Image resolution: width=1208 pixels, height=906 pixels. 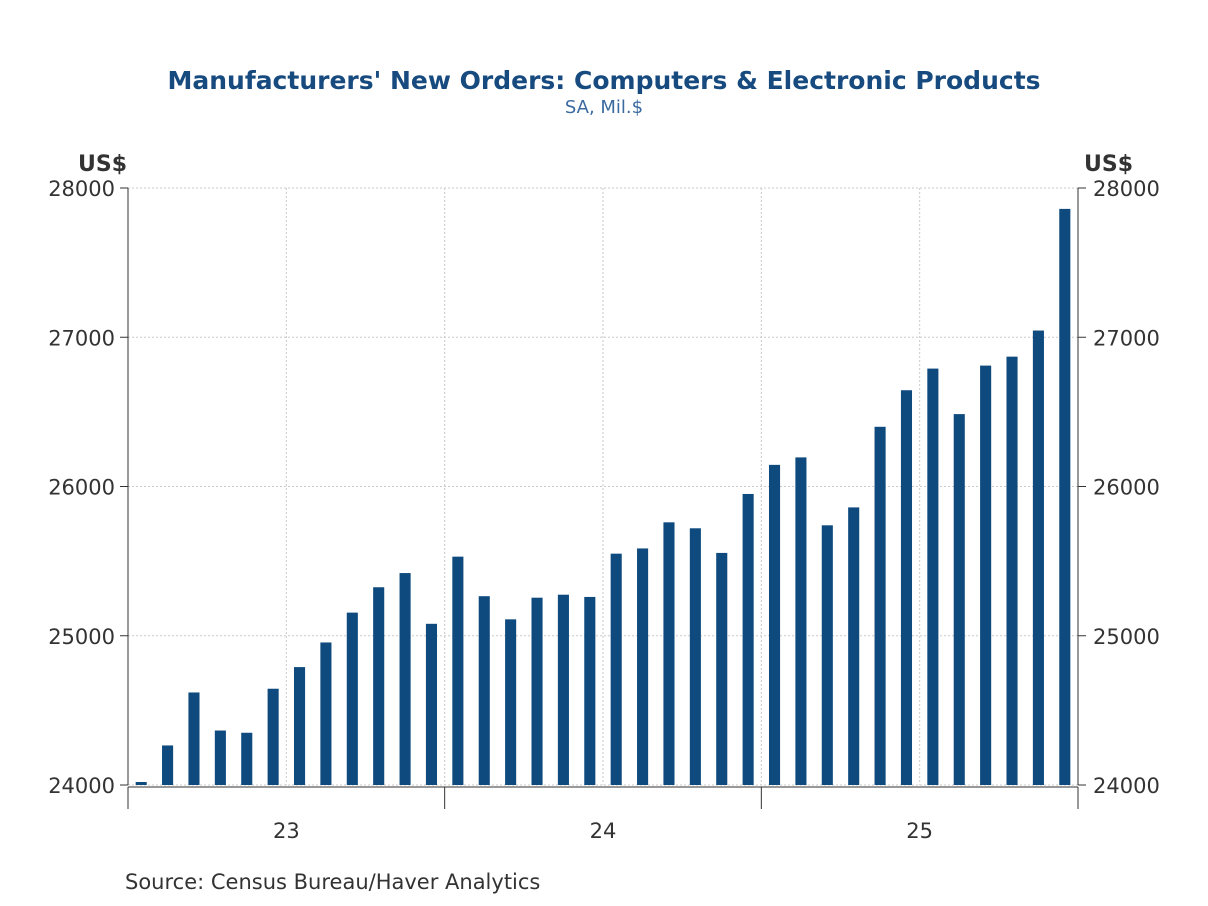 I want to click on right-y-tick-label: 27000, so click(x=1126, y=338).